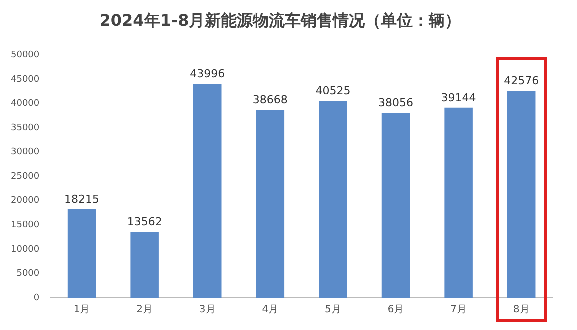  What do you see at coordinates (458, 97) in the screenshot?
I see `data-label: 39144` at bounding box center [458, 97].